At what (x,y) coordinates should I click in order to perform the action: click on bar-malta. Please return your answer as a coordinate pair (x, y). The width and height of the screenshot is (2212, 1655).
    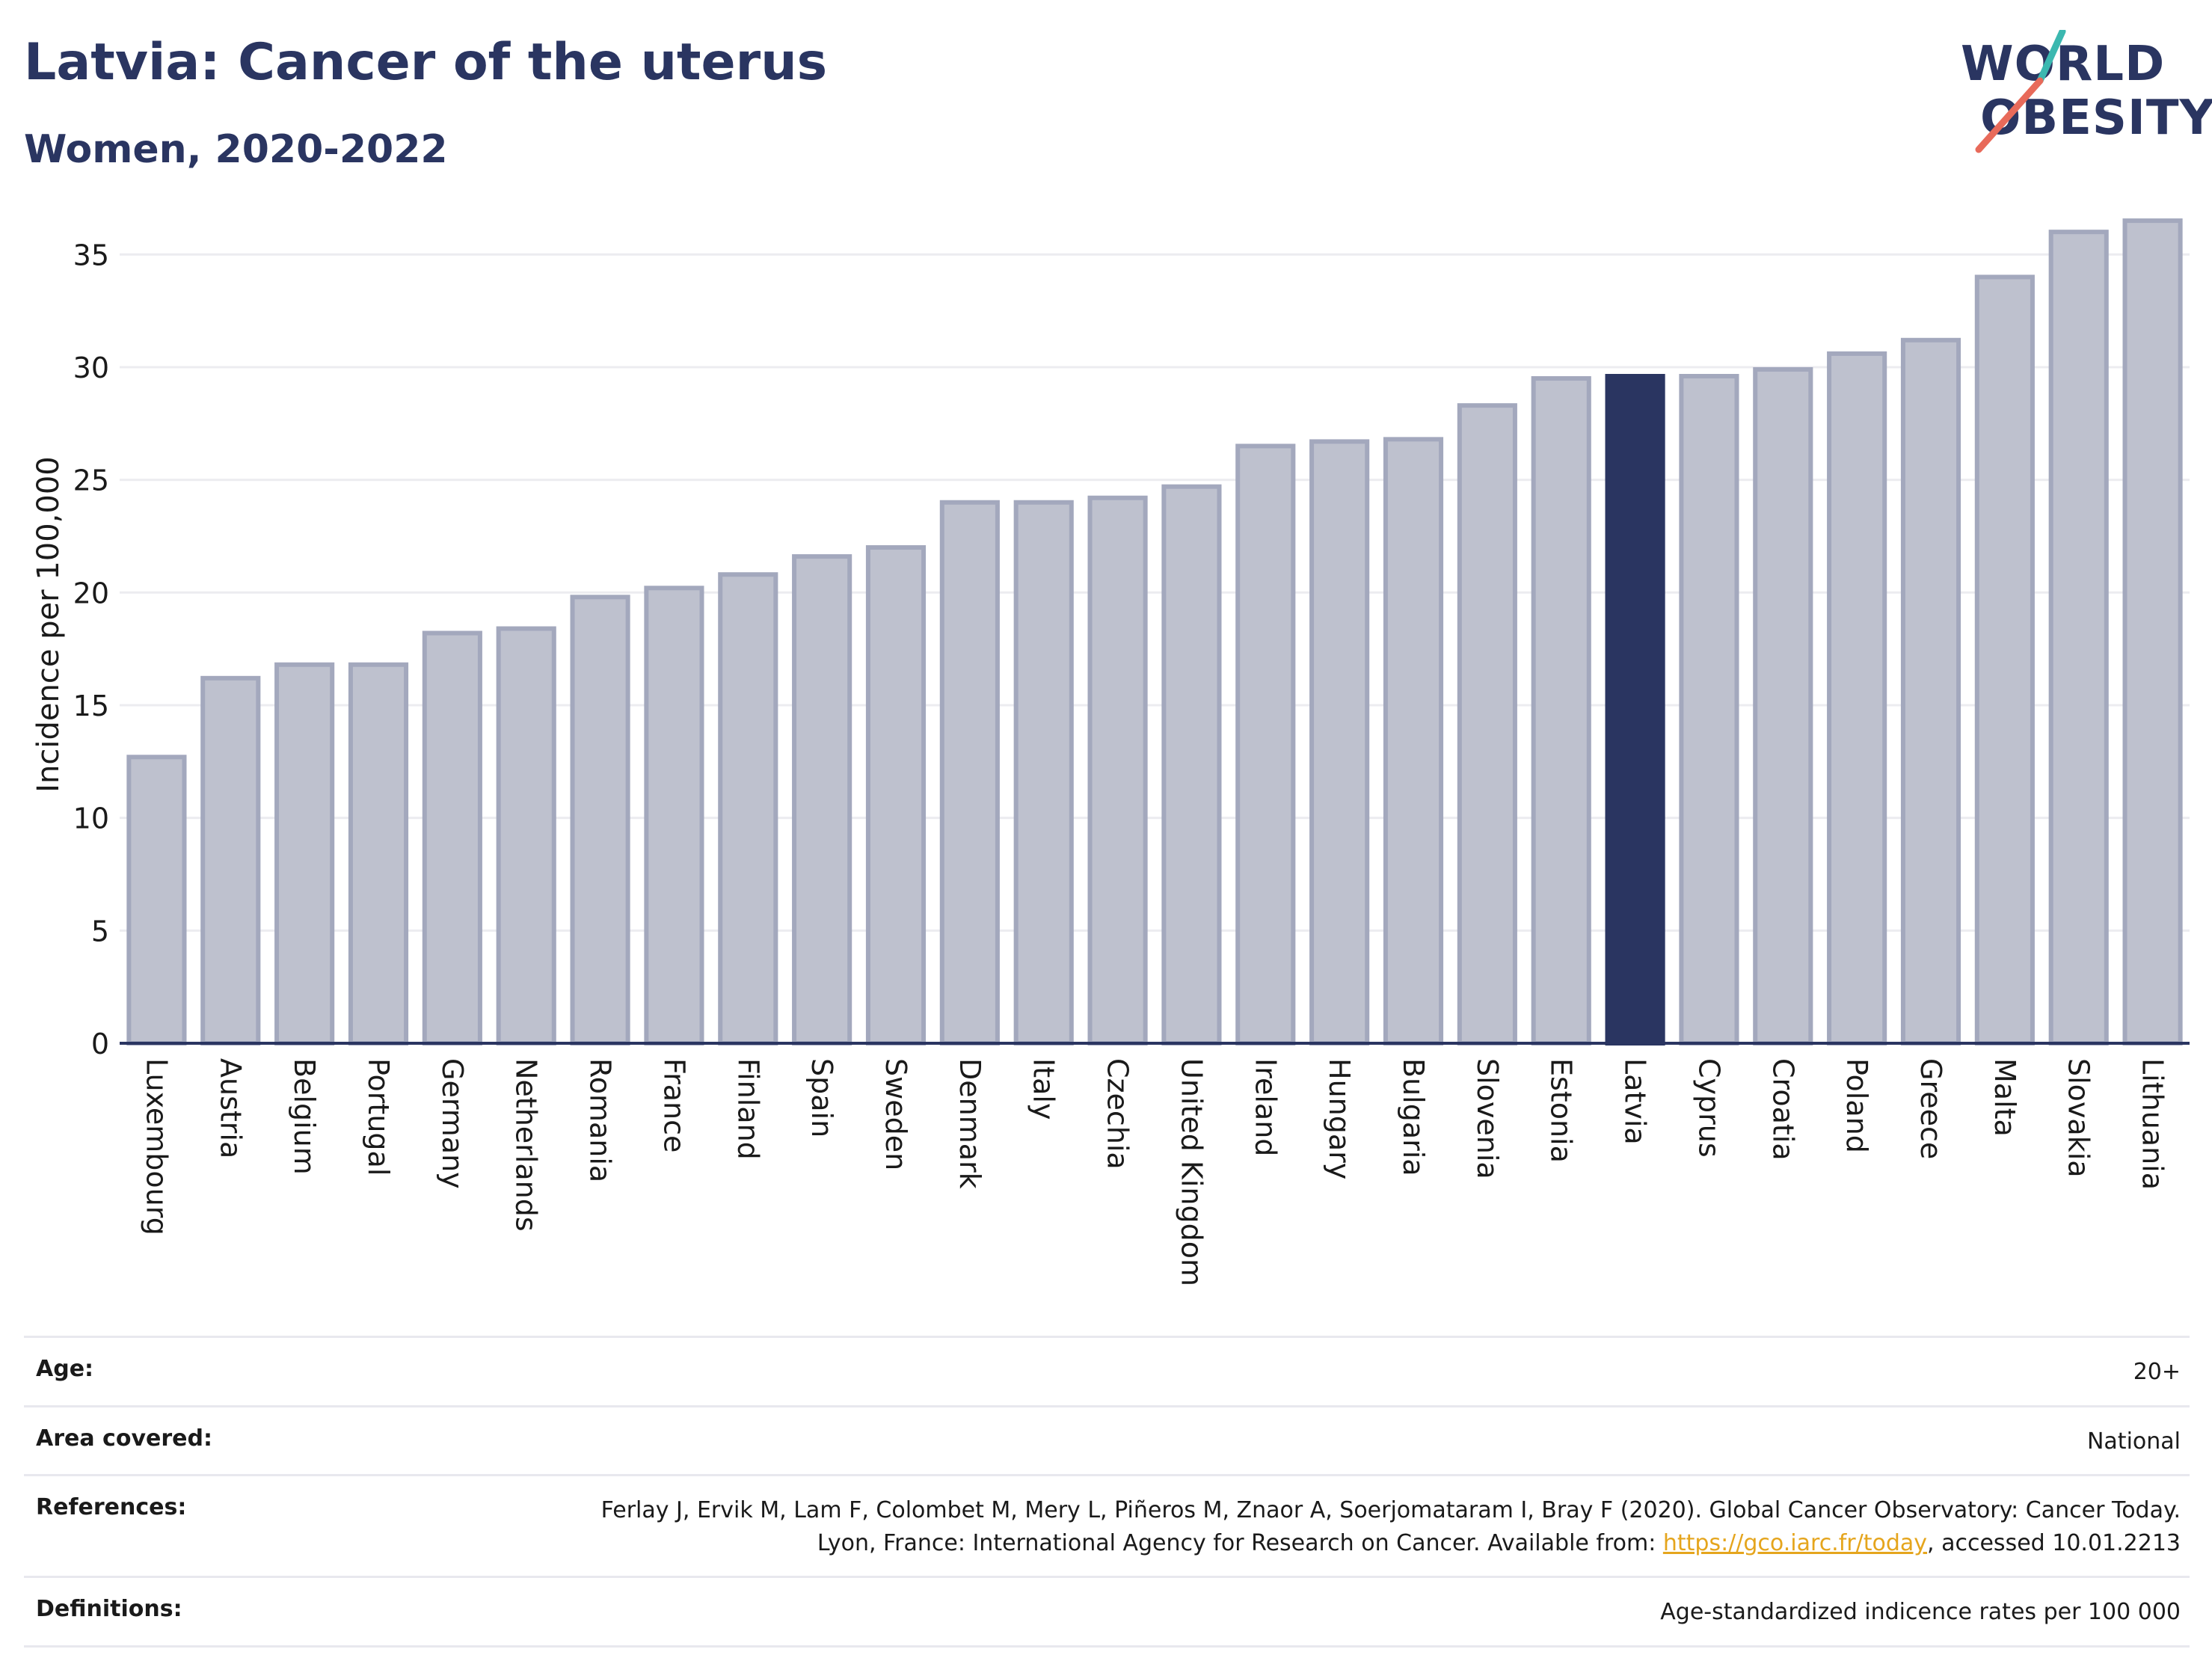
    Looking at the image, I should click on (2004, 660).